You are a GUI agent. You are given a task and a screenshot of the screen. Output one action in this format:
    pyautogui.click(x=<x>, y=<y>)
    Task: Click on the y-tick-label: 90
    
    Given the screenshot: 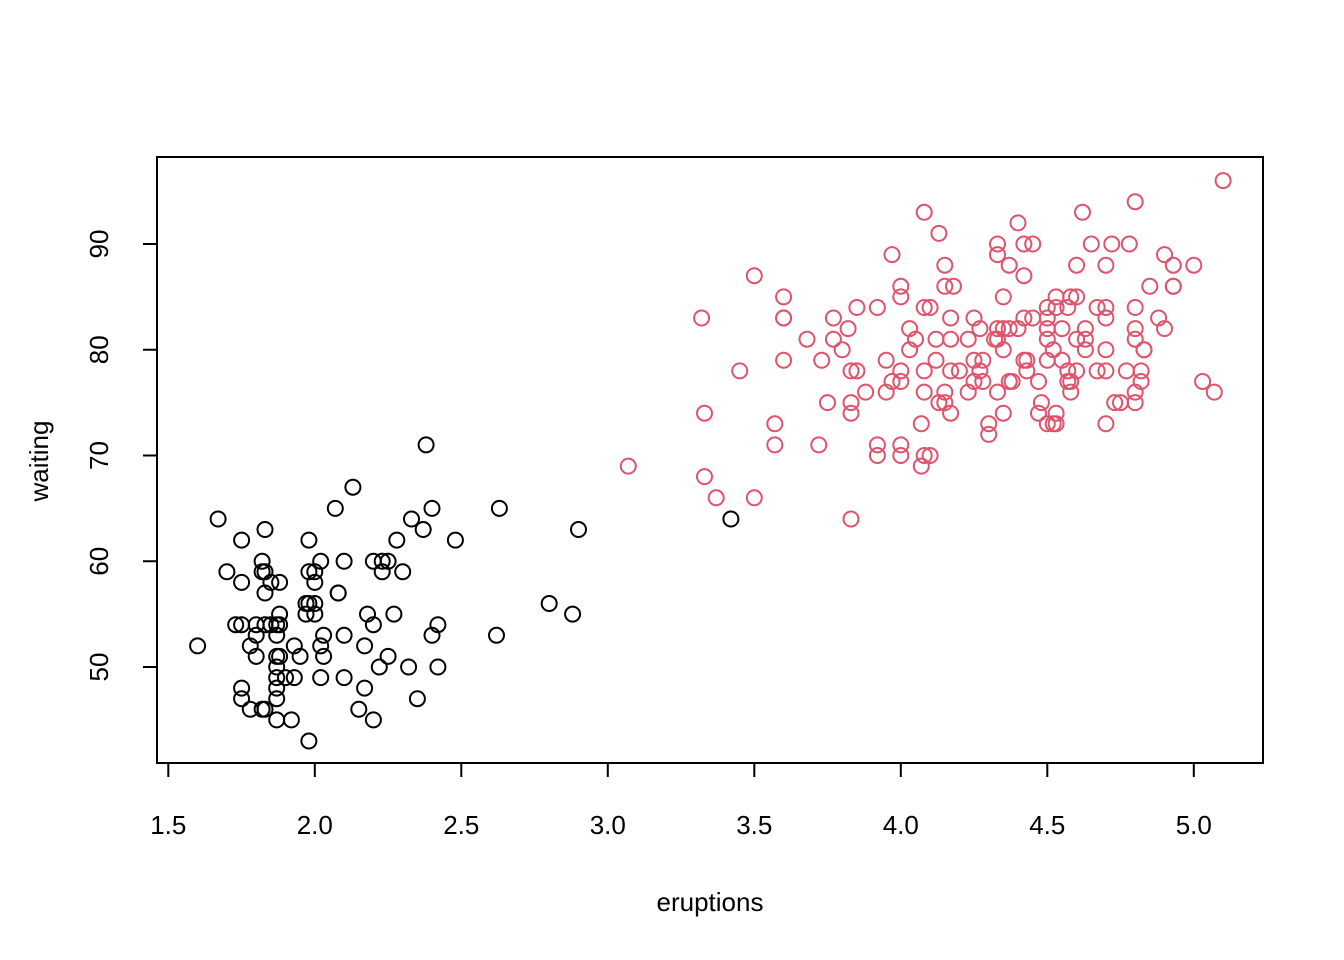 What is the action you would take?
    pyautogui.click(x=99, y=244)
    